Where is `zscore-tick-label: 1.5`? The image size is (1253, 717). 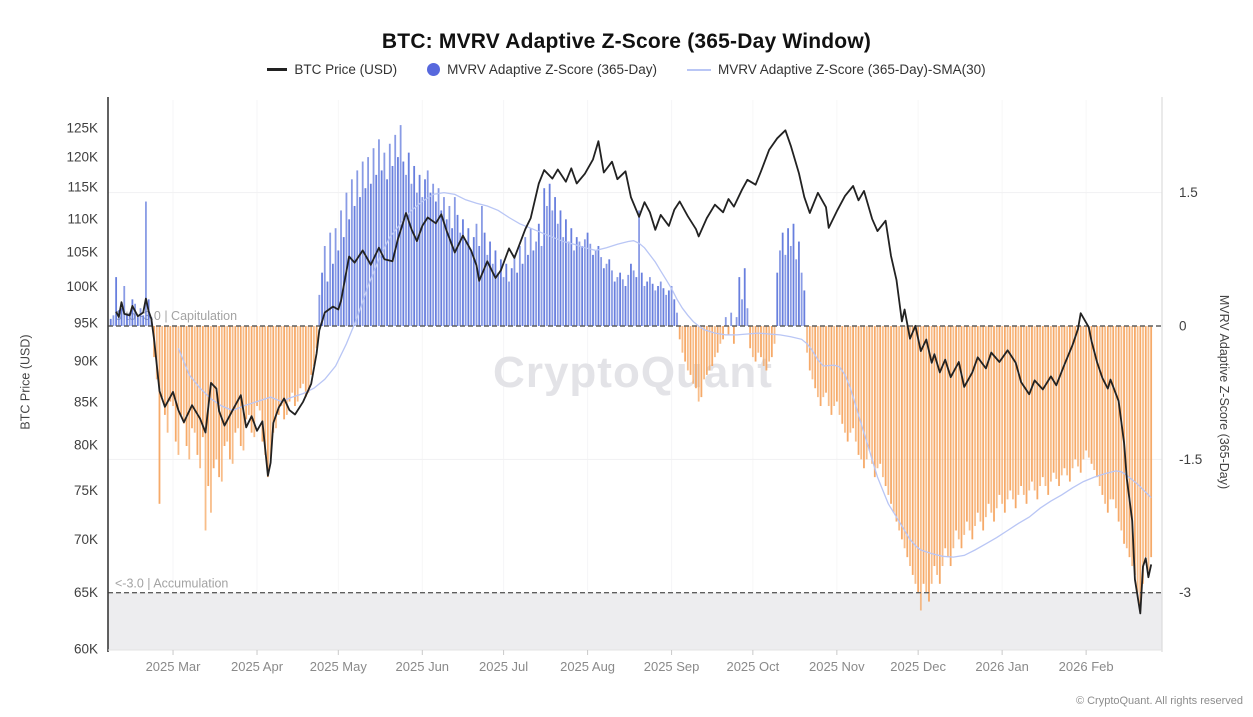
zscore-tick-label: 1.5 is located at coordinates (1188, 192).